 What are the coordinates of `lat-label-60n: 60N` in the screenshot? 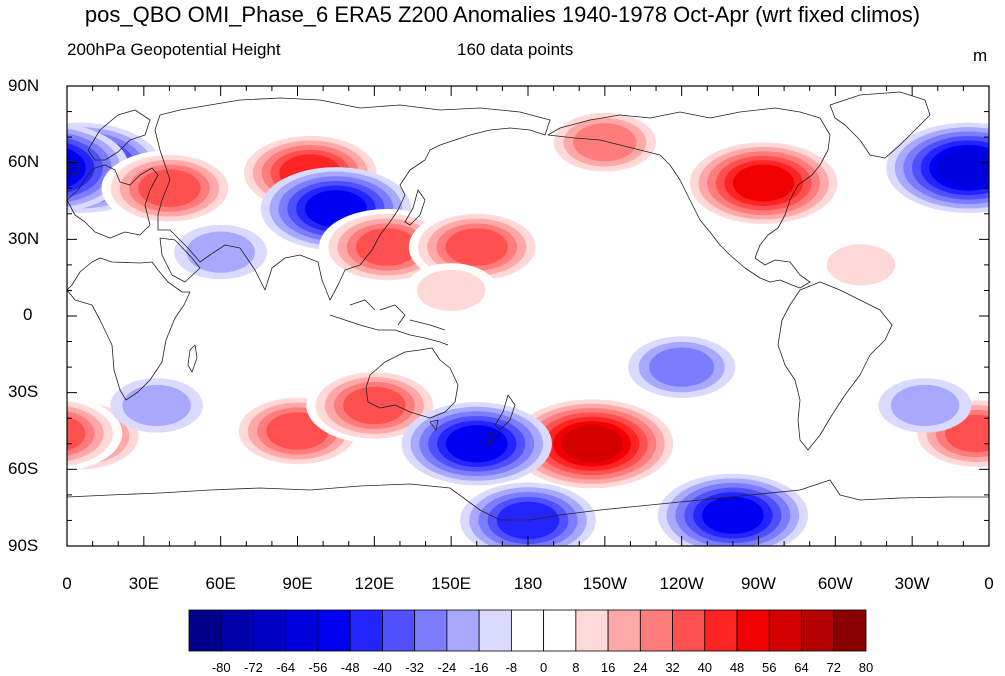 It's located at (24, 161).